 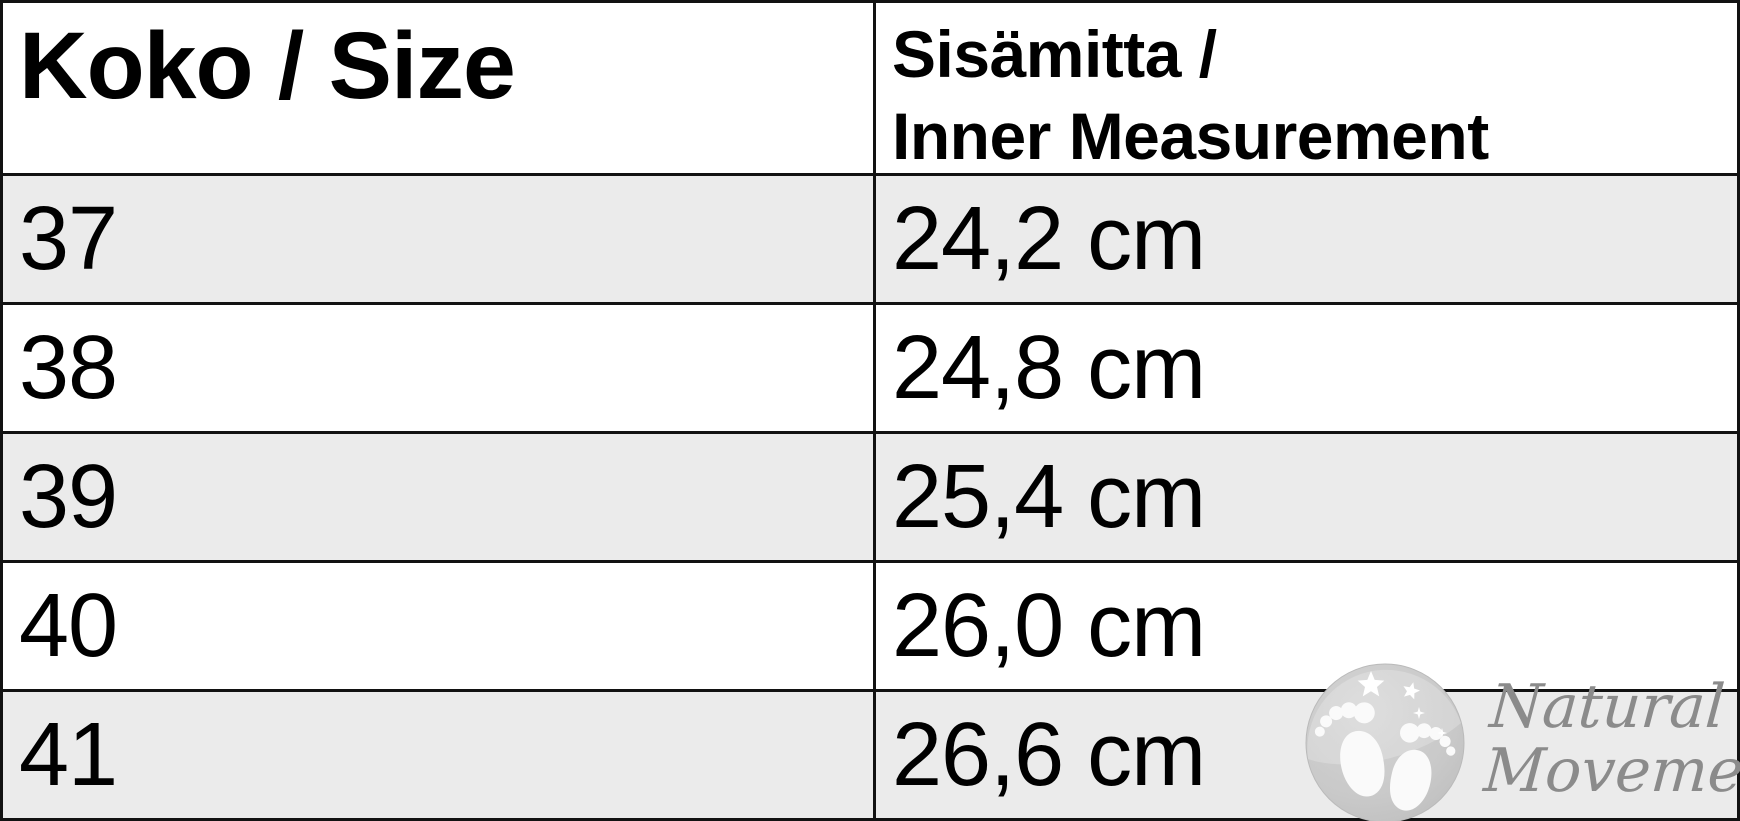 I want to click on header-line-sisamitta: Sisämitta /, so click(x=1054, y=54).